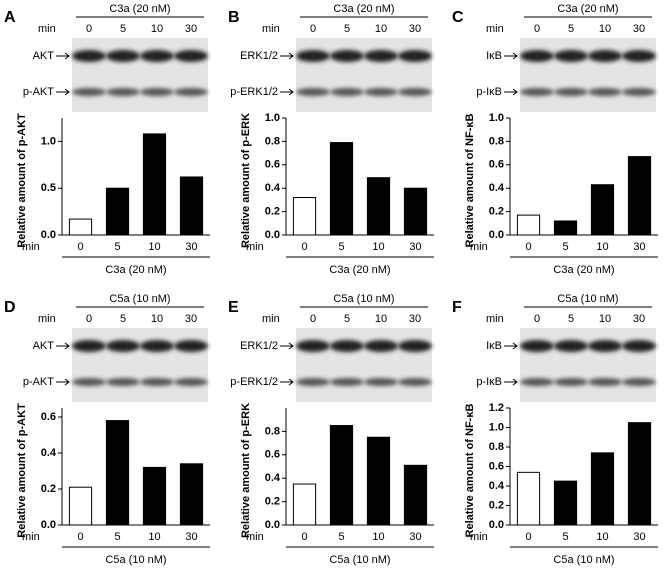 The image size is (672, 575). I want to click on y-tick-label: 0.8, so click(496, 447).